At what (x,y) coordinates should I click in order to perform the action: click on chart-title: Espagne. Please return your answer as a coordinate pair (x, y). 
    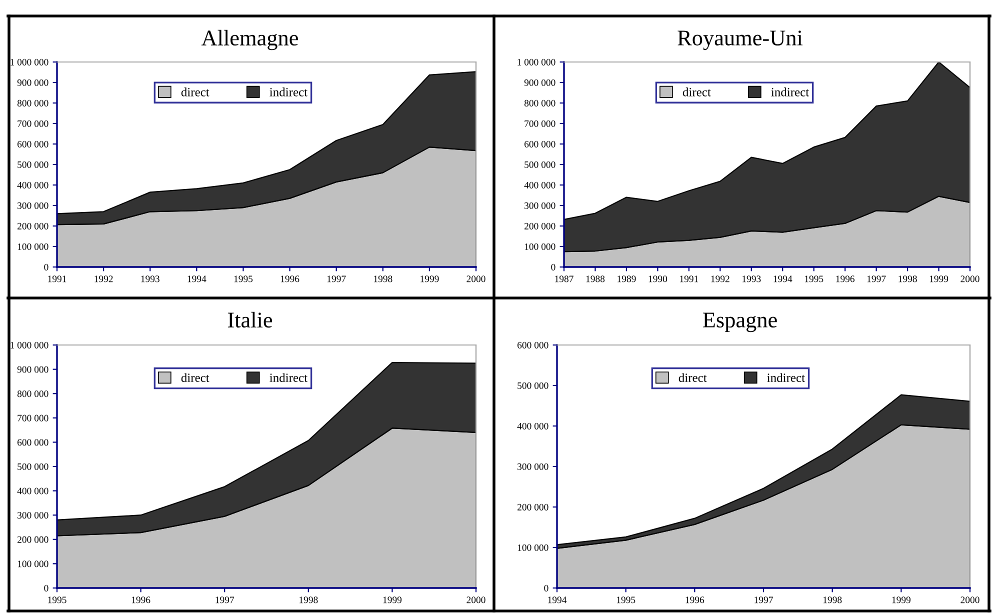
    Looking at the image, I should click on (739, 322).